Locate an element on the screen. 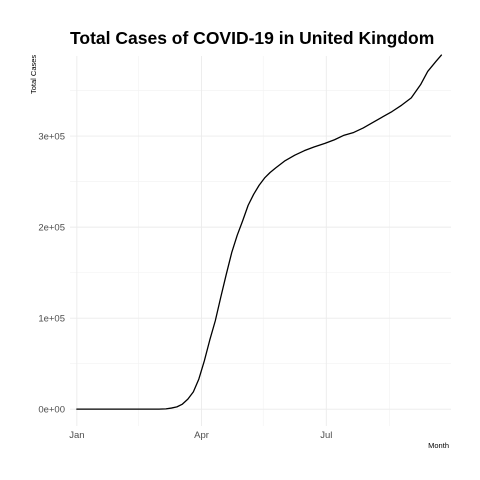 Image resolution: width=480 pixels, height=480 pixels. y-tick-label: 0e+00 is located at coordinates (51, 410).